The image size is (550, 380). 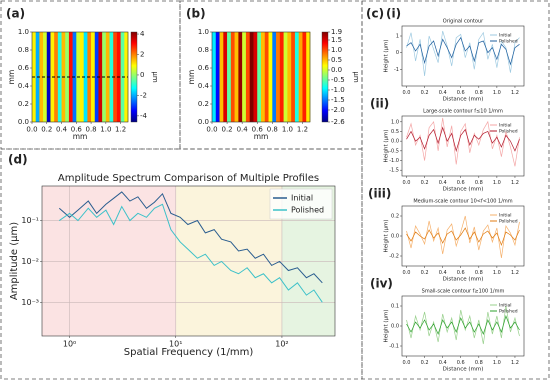 I want to click on y-tick-label: -1.5, so click(x=394, y=171).